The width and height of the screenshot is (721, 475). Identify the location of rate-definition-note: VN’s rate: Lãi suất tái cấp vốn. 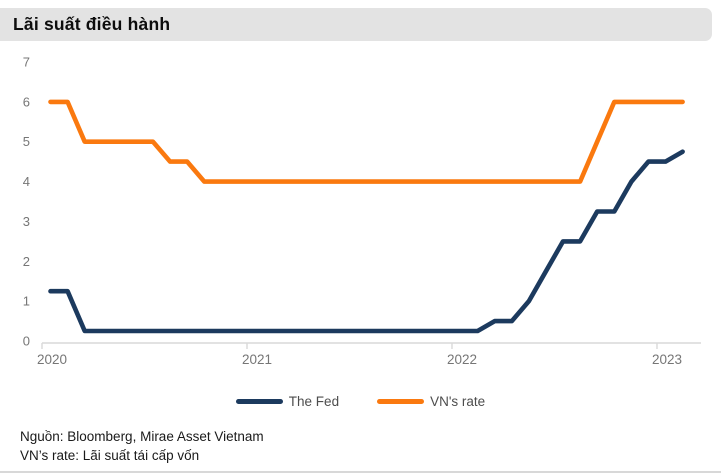
(110, 455).